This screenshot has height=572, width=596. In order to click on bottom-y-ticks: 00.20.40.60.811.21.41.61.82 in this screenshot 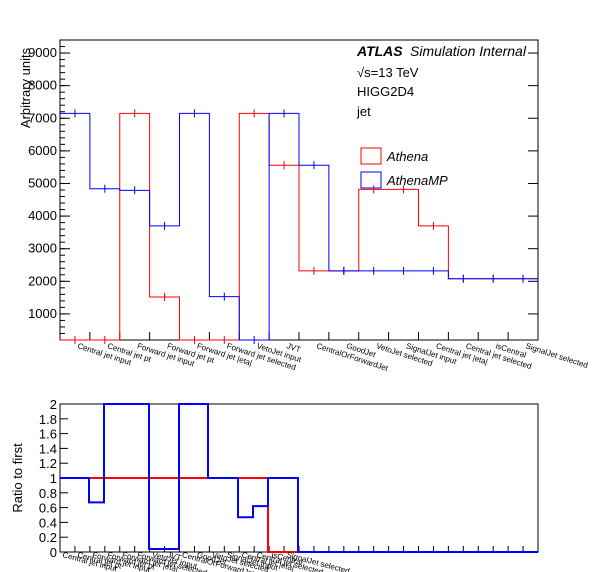, I will do `click(53, 478)`.